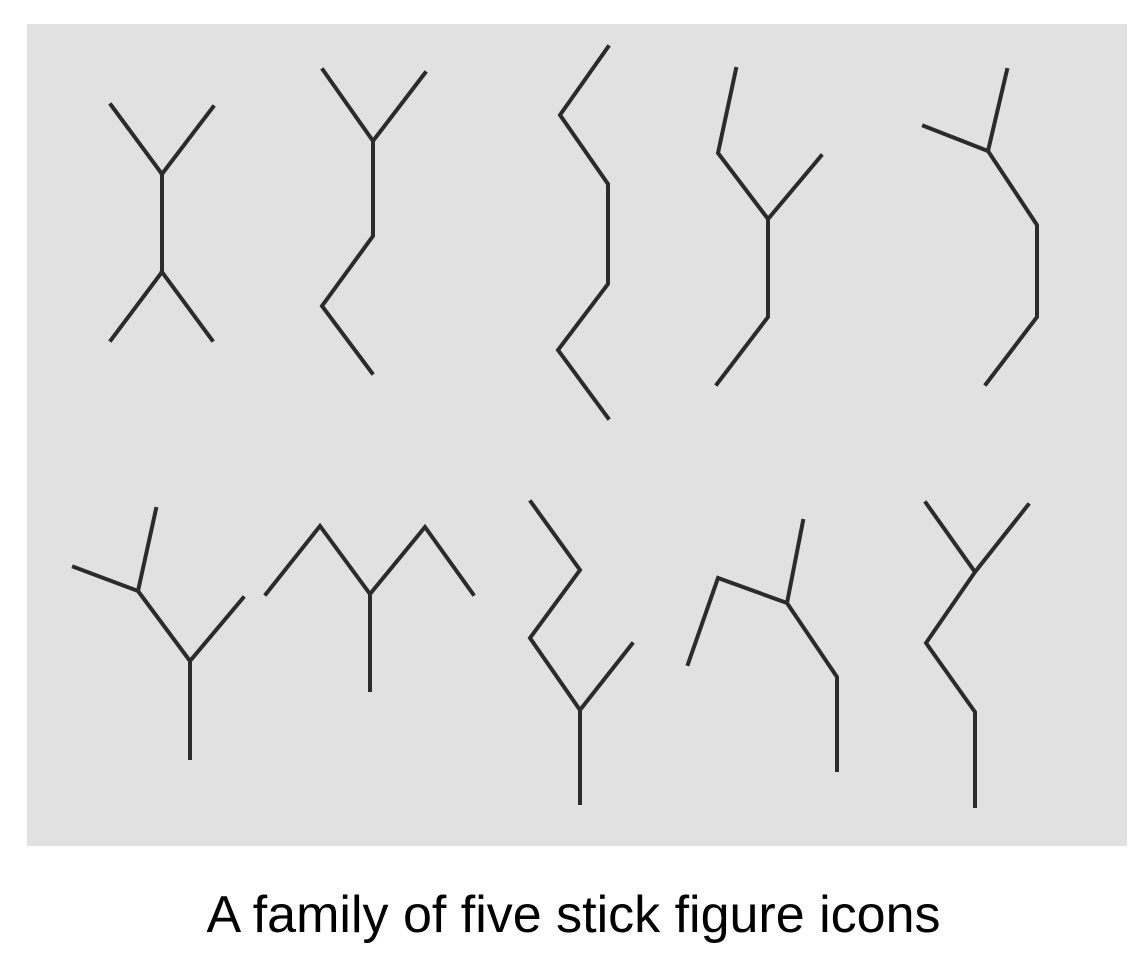 The image size is (1147, 974). What do you see at coordinates (136, 222) in the screenshot?
I see `stick-figure-symmetric-x` at bounding box center [136, 222].